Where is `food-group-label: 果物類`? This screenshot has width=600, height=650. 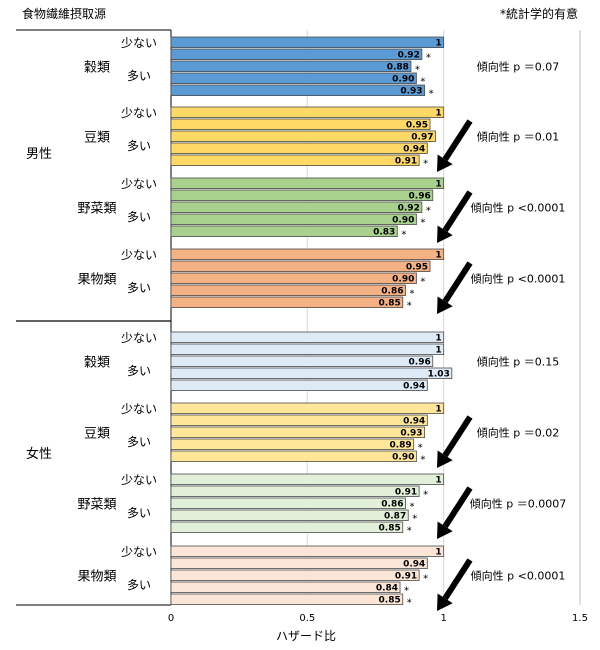
food-group-label: 果物類 is located at coordinates (96, 279).